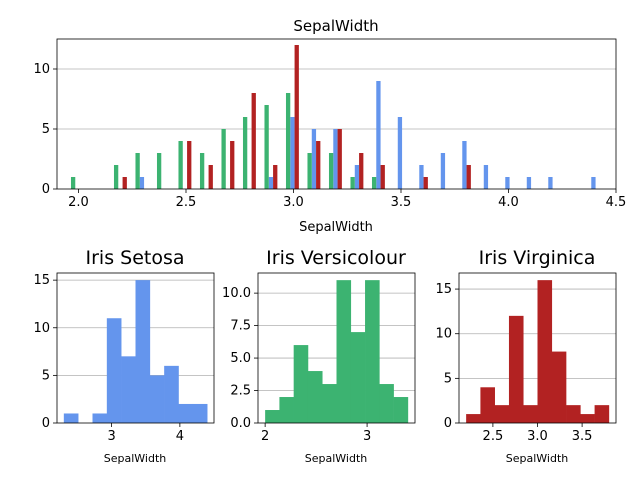 The image size is (640, 480). Describe the element at coordinates (240, 326) in the screenshot. I see `y-tick-label: 7.5` at that location.